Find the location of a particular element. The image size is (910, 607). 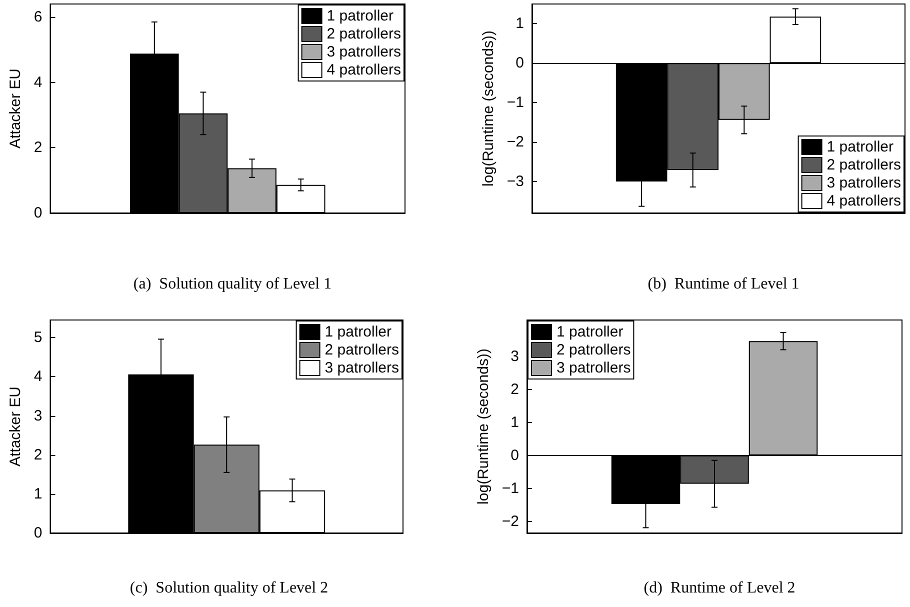

text: (a) Solution quality of Level 1 is located at coordinates (232, 284).